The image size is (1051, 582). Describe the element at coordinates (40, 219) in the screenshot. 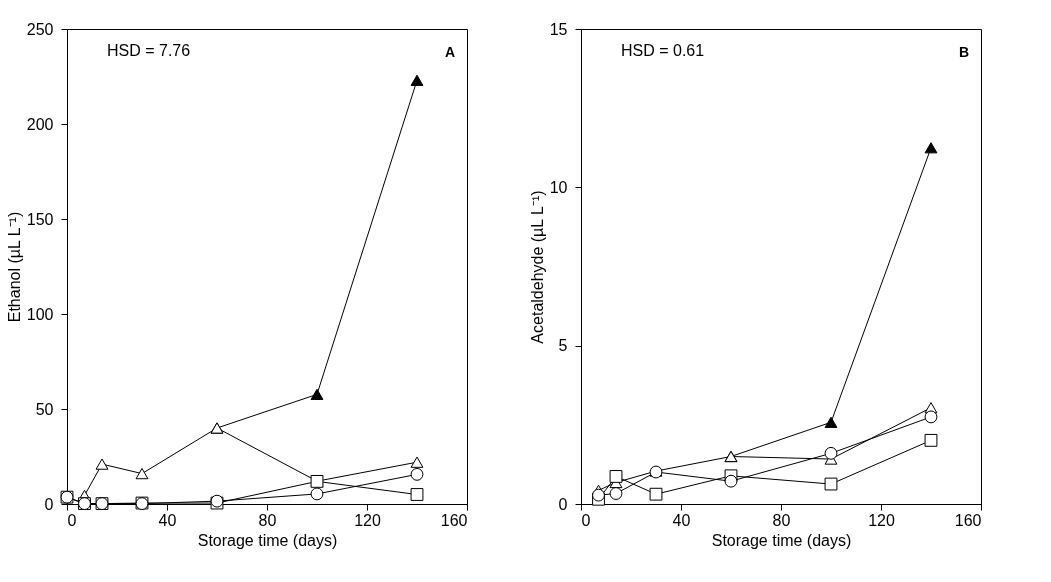

I see `y-tick-label: 150` at that location.